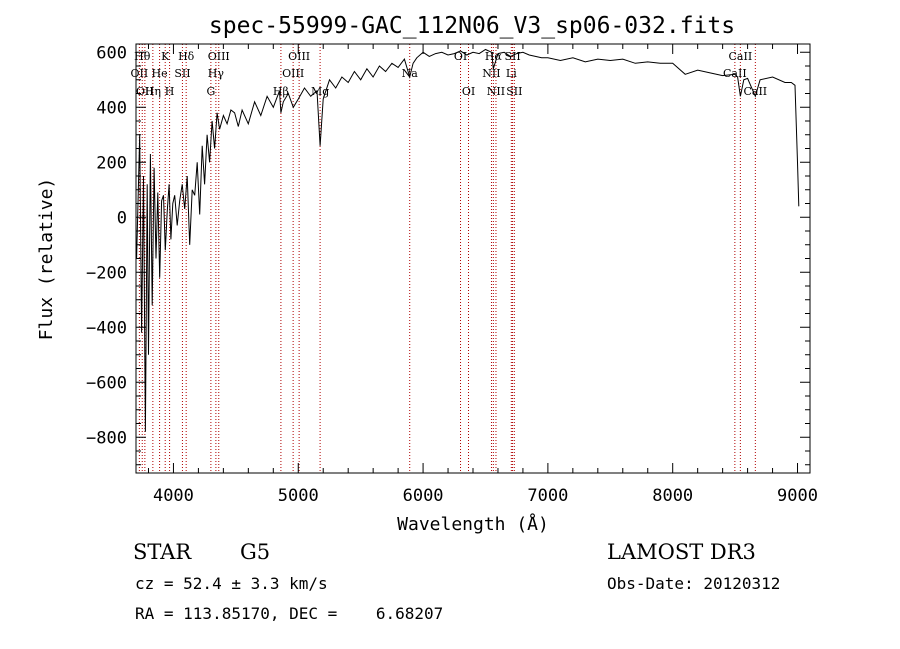  What do you see at coordinates (410, 73) in the screenshot?
I see `line-marker-label: Na` at bounding box center [410, 73].